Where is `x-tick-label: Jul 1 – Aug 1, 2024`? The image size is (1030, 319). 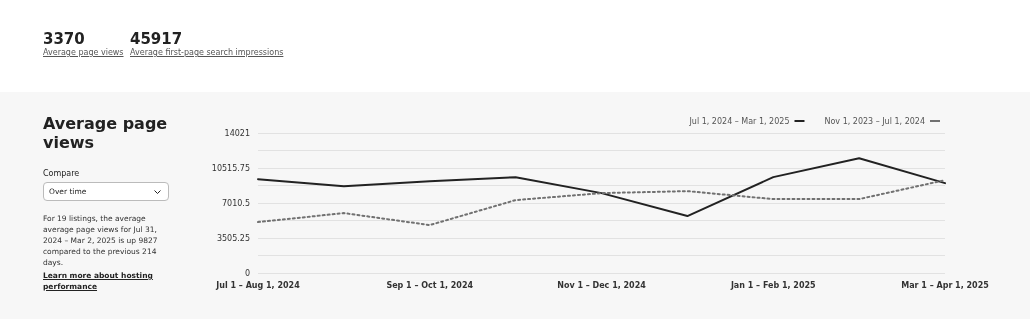 x-tick-label: Jul 1 – Aug 1, 2024 is located at coordinates (258, 285).